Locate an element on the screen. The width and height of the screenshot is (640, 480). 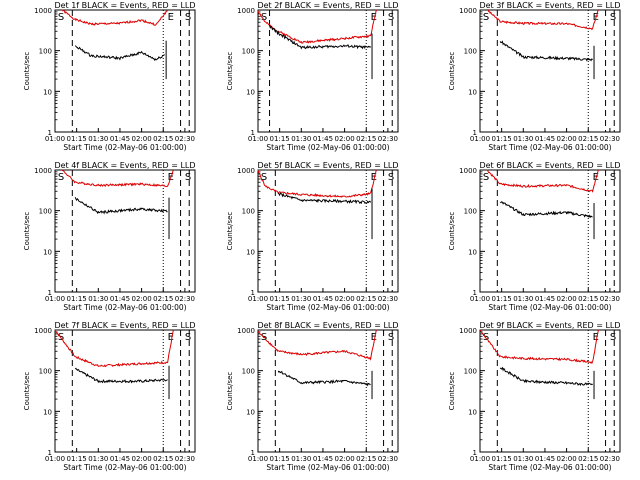
panel-title: Det 9f BLACK = Events, RED = LLD is located at coordinates (549, 325).